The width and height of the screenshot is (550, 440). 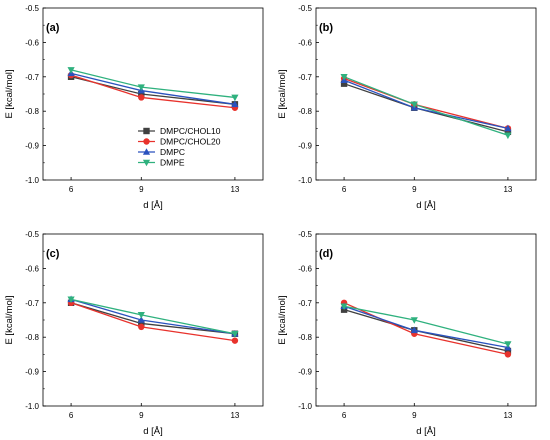 What do you see at coordinates (190, 131) in the screenshot?
I see `legend-label: DMPC/CHOL10` at bounding box center [190, 131].